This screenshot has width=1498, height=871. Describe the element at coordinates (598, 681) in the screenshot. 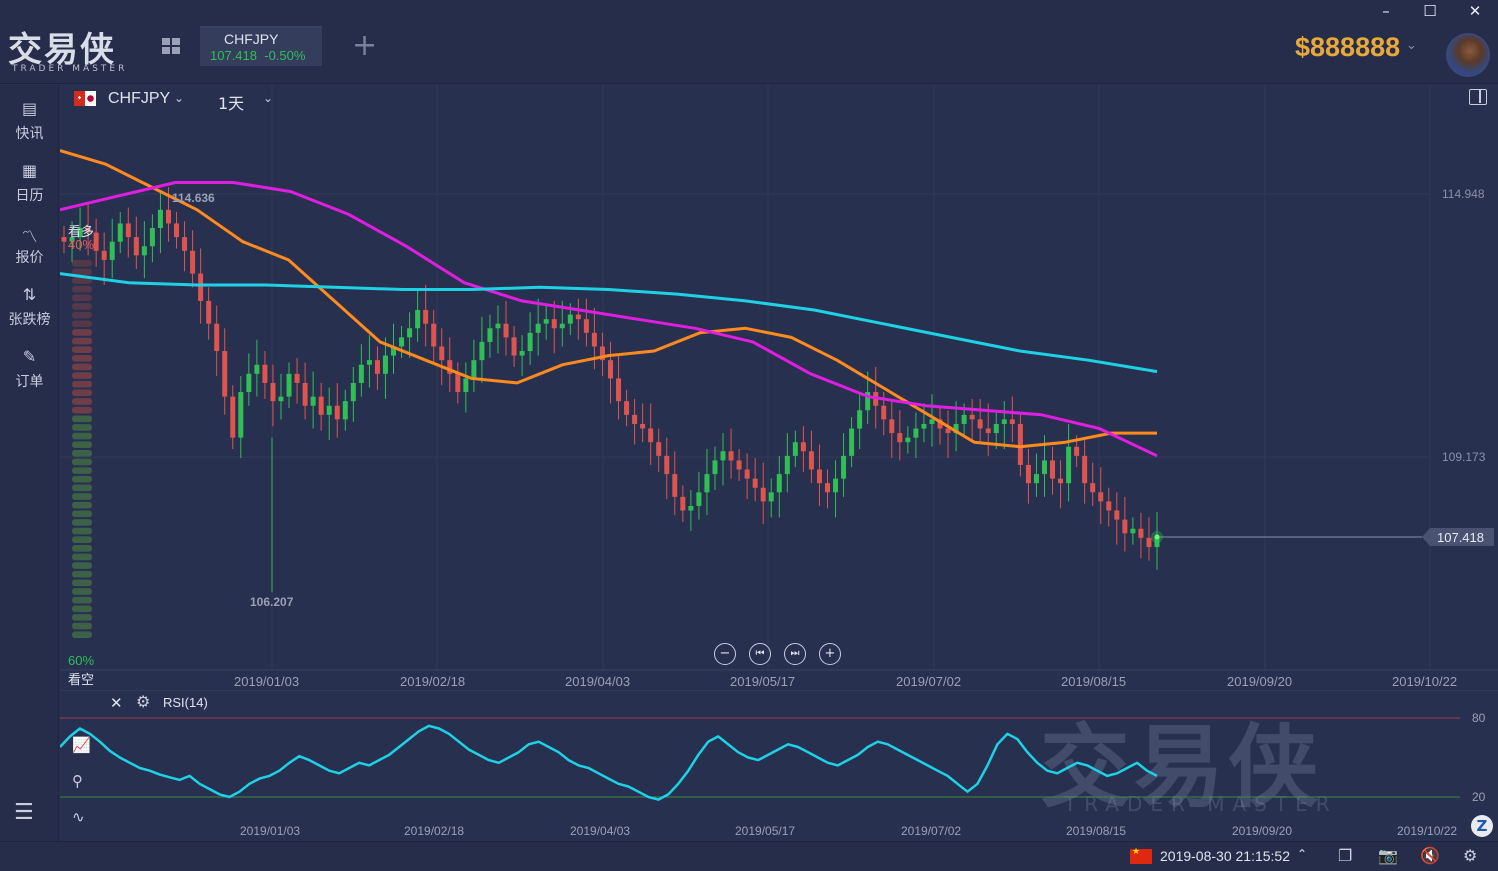

I see `x-tick-label: 2019/04/03` at that location.